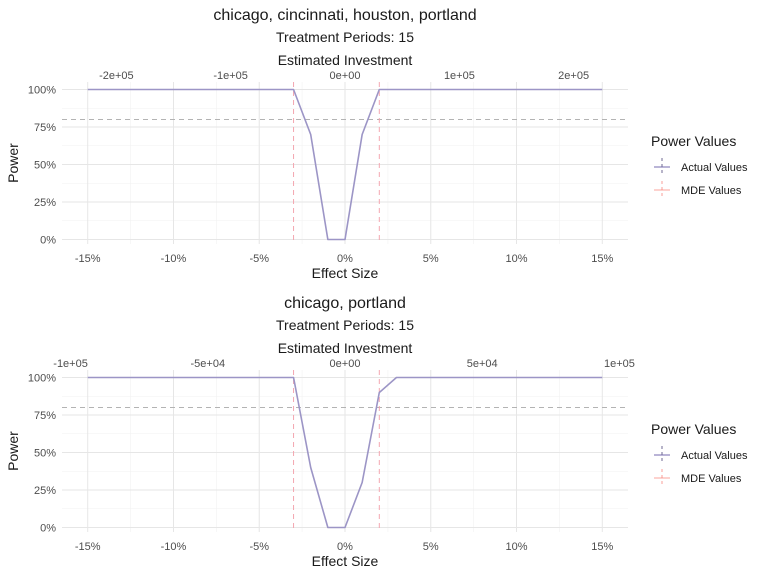 The height and width of the screenshot is (576, 768). Describe the element at coordinates (208, 364) in the screenshot. I see `top-axis-tick-label: -5e+04` at that location.